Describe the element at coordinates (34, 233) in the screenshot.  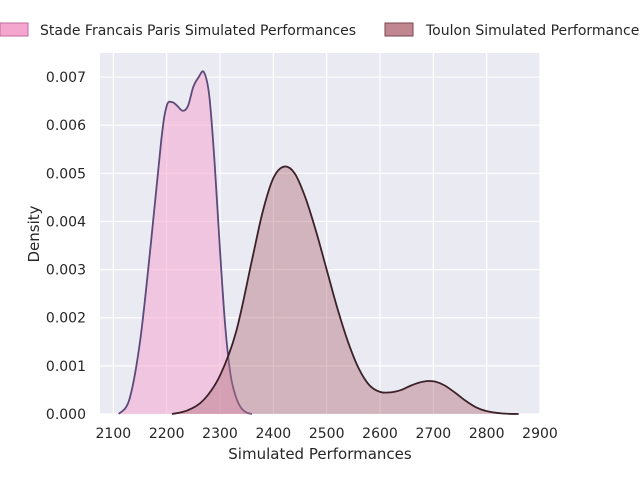
I see `y-axis-label: Density` at that location.